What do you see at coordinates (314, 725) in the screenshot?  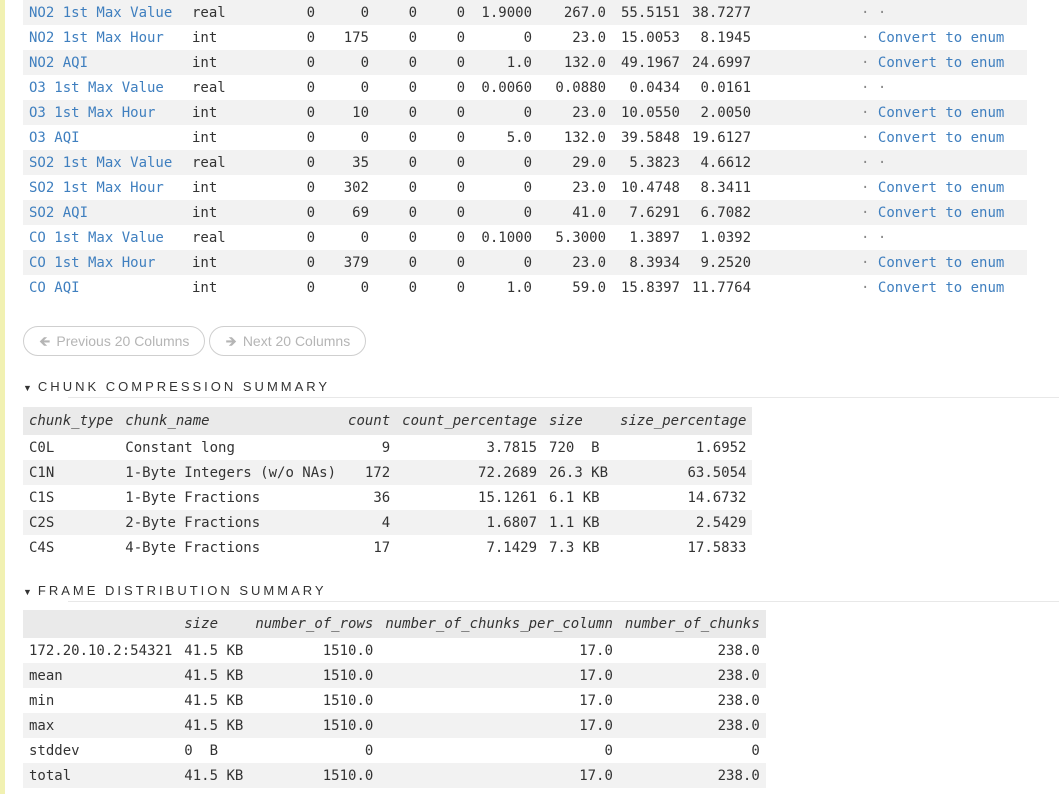 I see `table-cell: 1510.0` at bounding box center [314, 725].